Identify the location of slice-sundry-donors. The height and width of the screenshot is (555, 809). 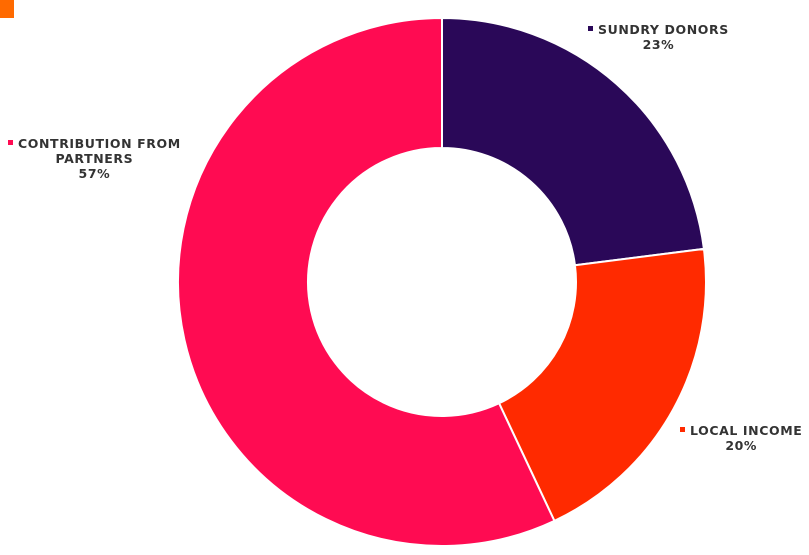
(573, 141).